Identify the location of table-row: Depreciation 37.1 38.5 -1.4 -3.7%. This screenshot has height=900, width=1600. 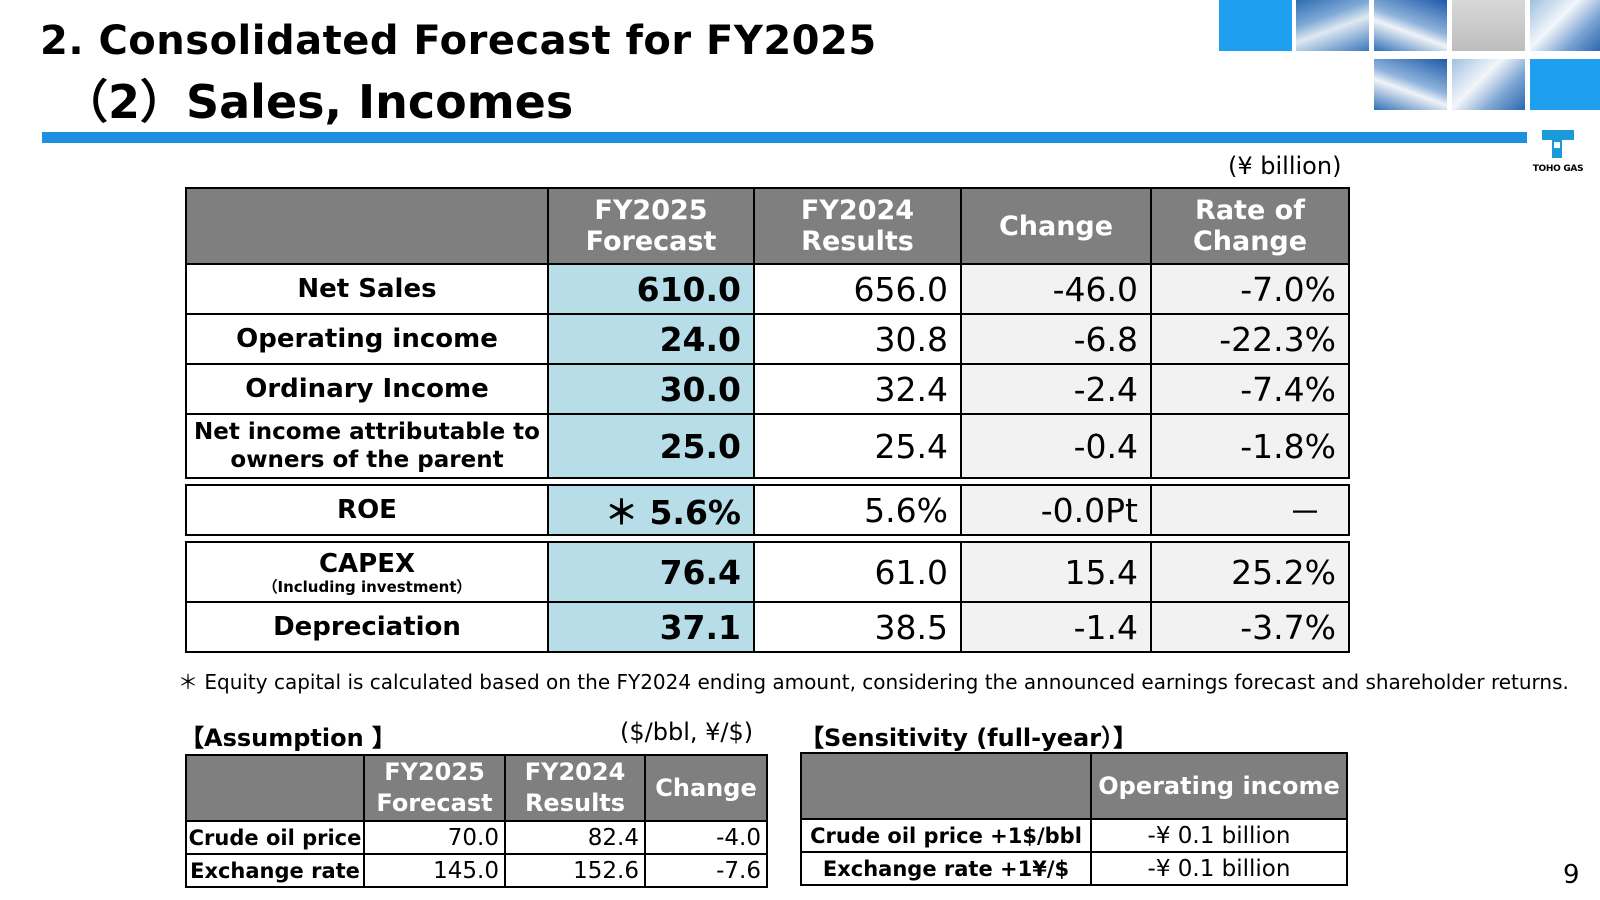
(767, 627).